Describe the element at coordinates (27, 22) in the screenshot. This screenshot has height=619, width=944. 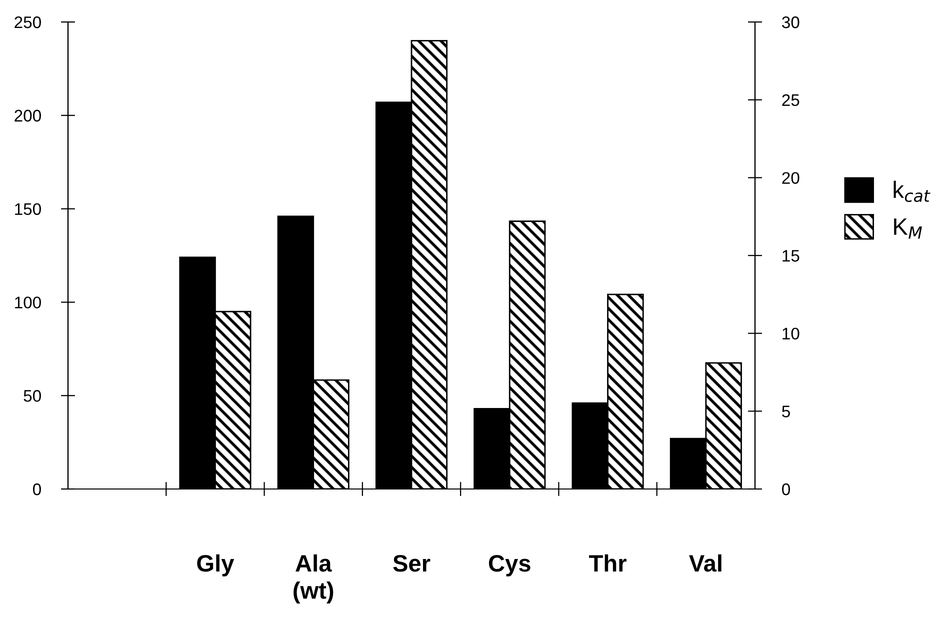
I see `y-tick-label: 250` at that location.